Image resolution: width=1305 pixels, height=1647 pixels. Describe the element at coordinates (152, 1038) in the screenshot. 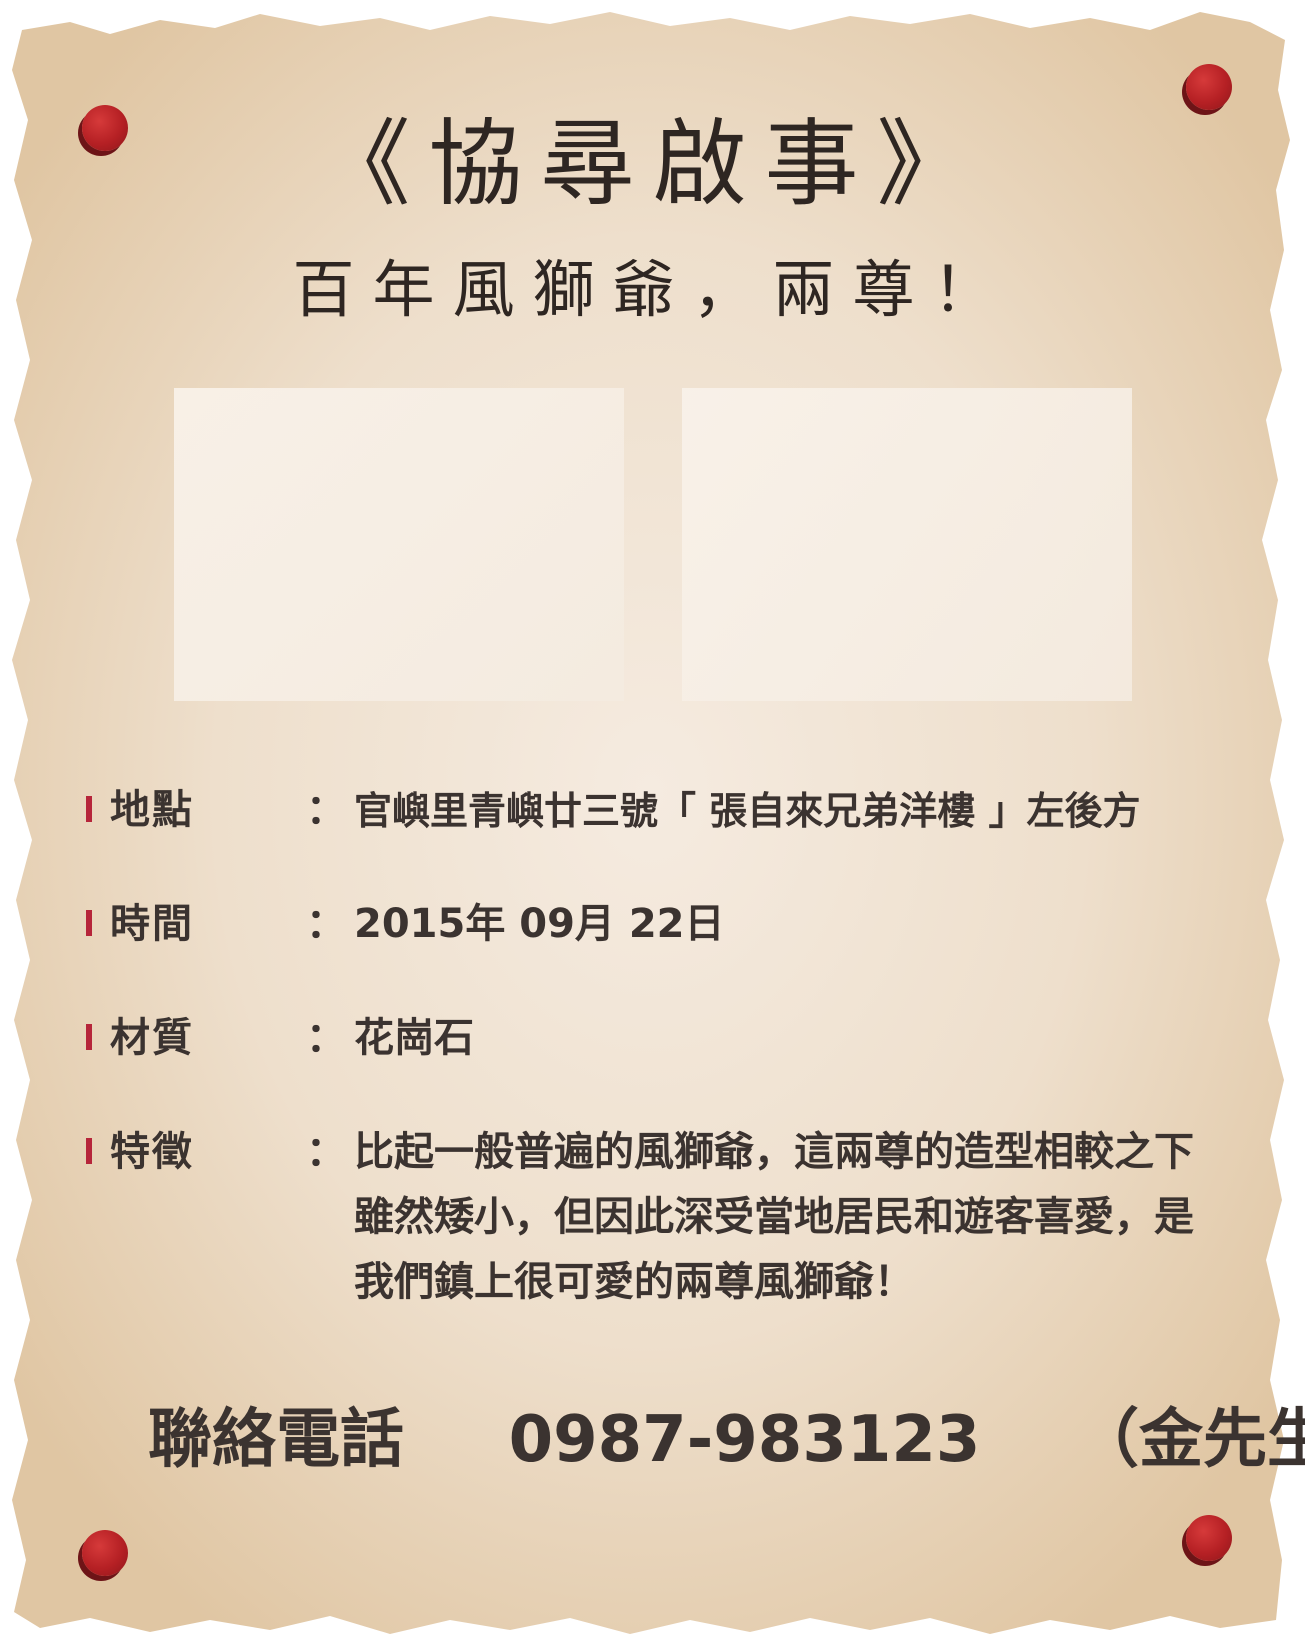

I see `detail-label: 材質` at that location.